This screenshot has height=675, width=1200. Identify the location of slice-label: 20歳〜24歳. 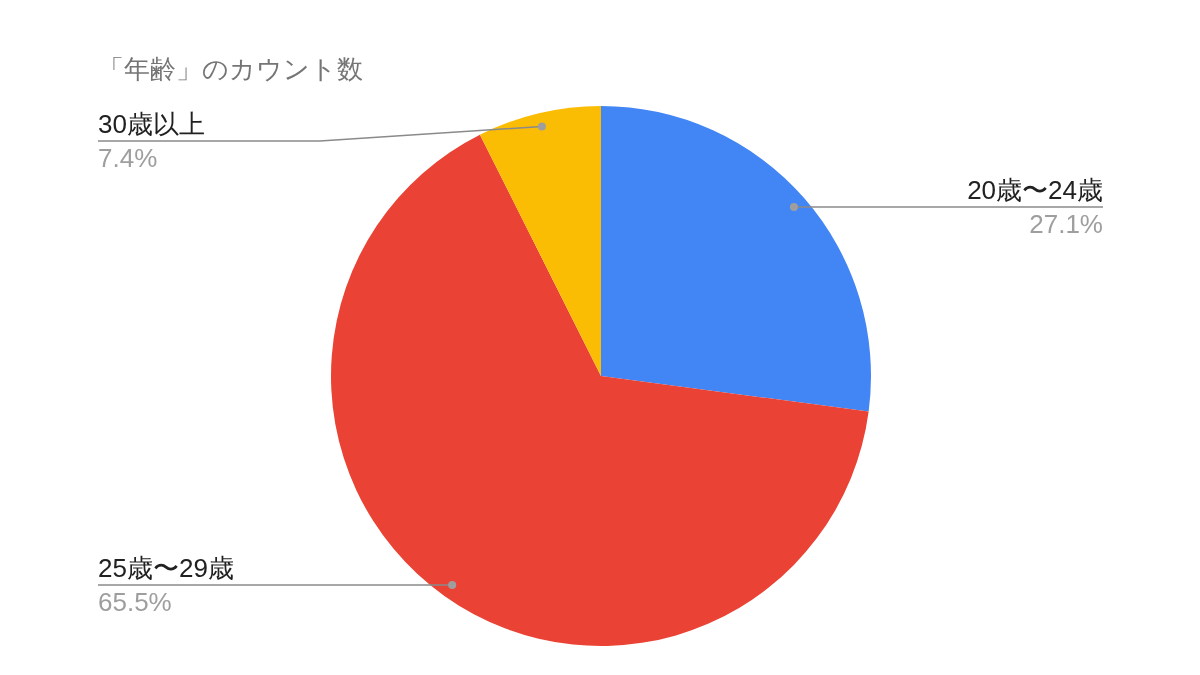
(1035, 189).